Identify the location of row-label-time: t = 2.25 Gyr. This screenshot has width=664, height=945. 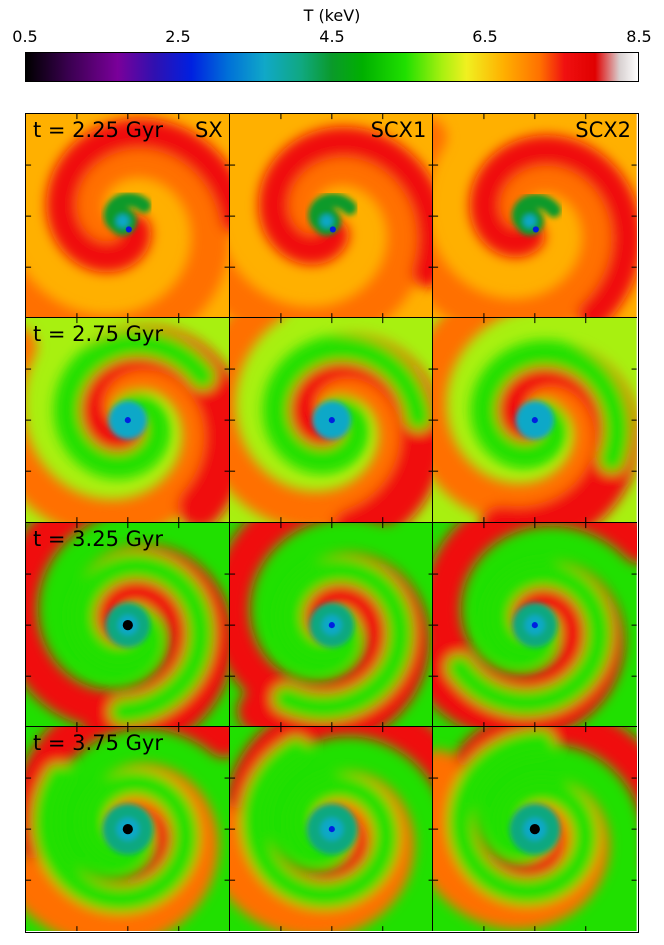
(98, 130).